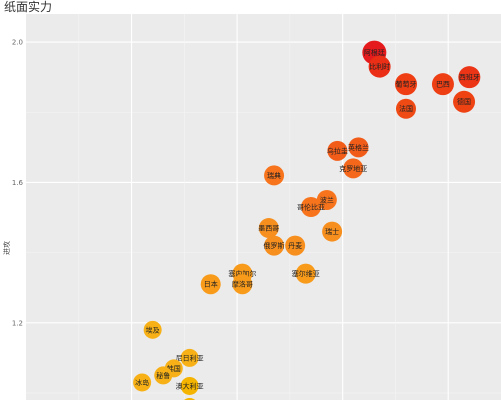  I want to click on y-axis-label: 进攻, so click(6, 248).